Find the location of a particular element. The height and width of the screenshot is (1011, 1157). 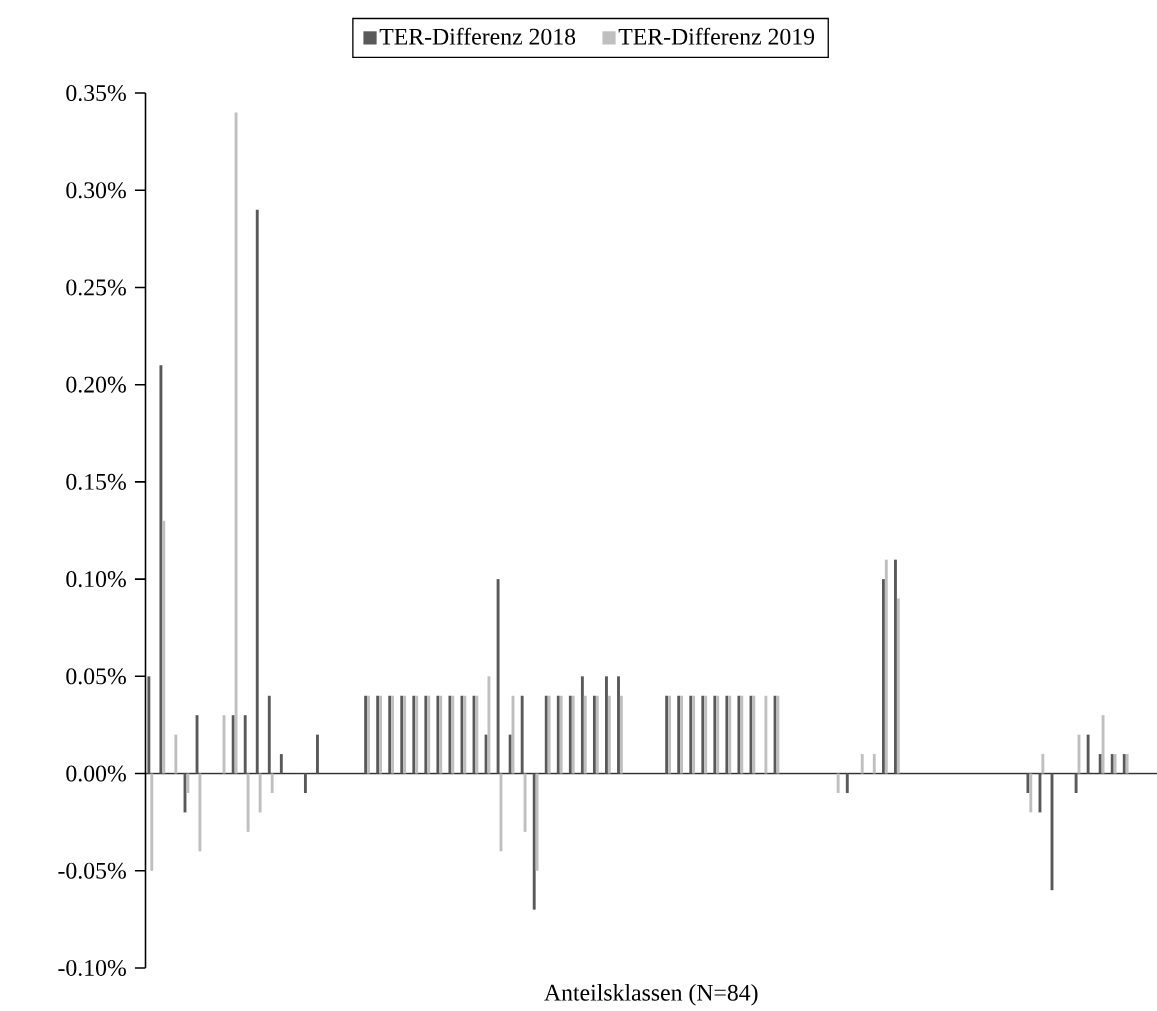

y-tick-label: 0.10% is located at coordinates (96, 579).